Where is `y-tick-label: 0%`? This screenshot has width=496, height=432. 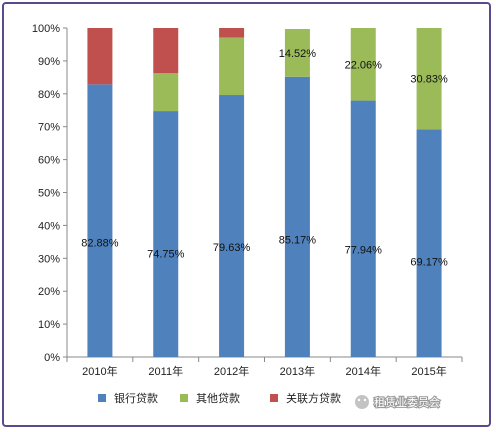 y-tick-label: 0% is located at coordinates (52, 358).